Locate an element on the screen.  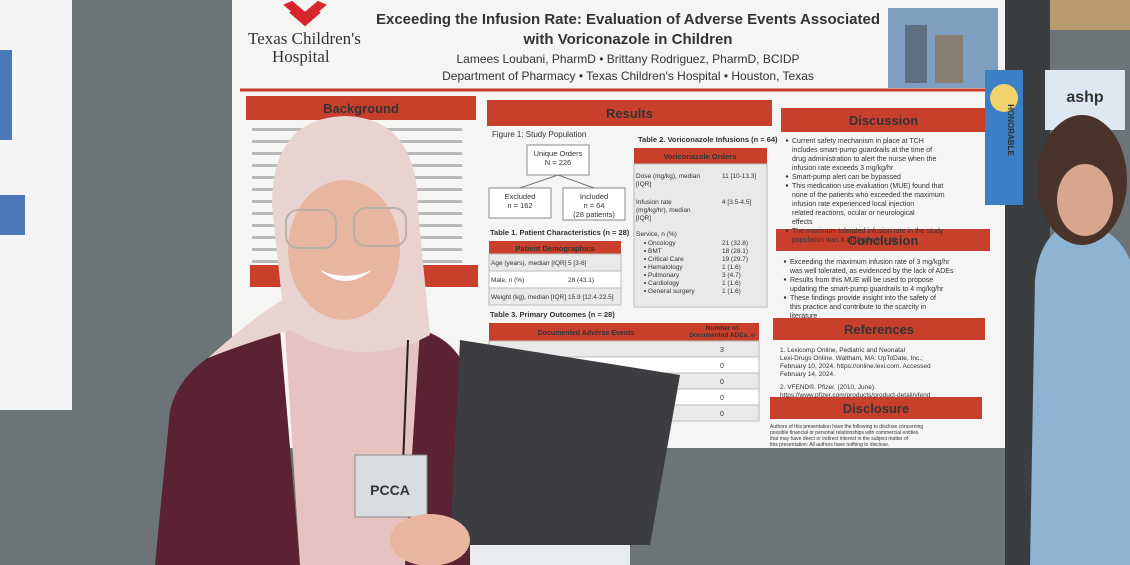
table-cell: 11 [10-13.3] is located at coordinates (739, 176).